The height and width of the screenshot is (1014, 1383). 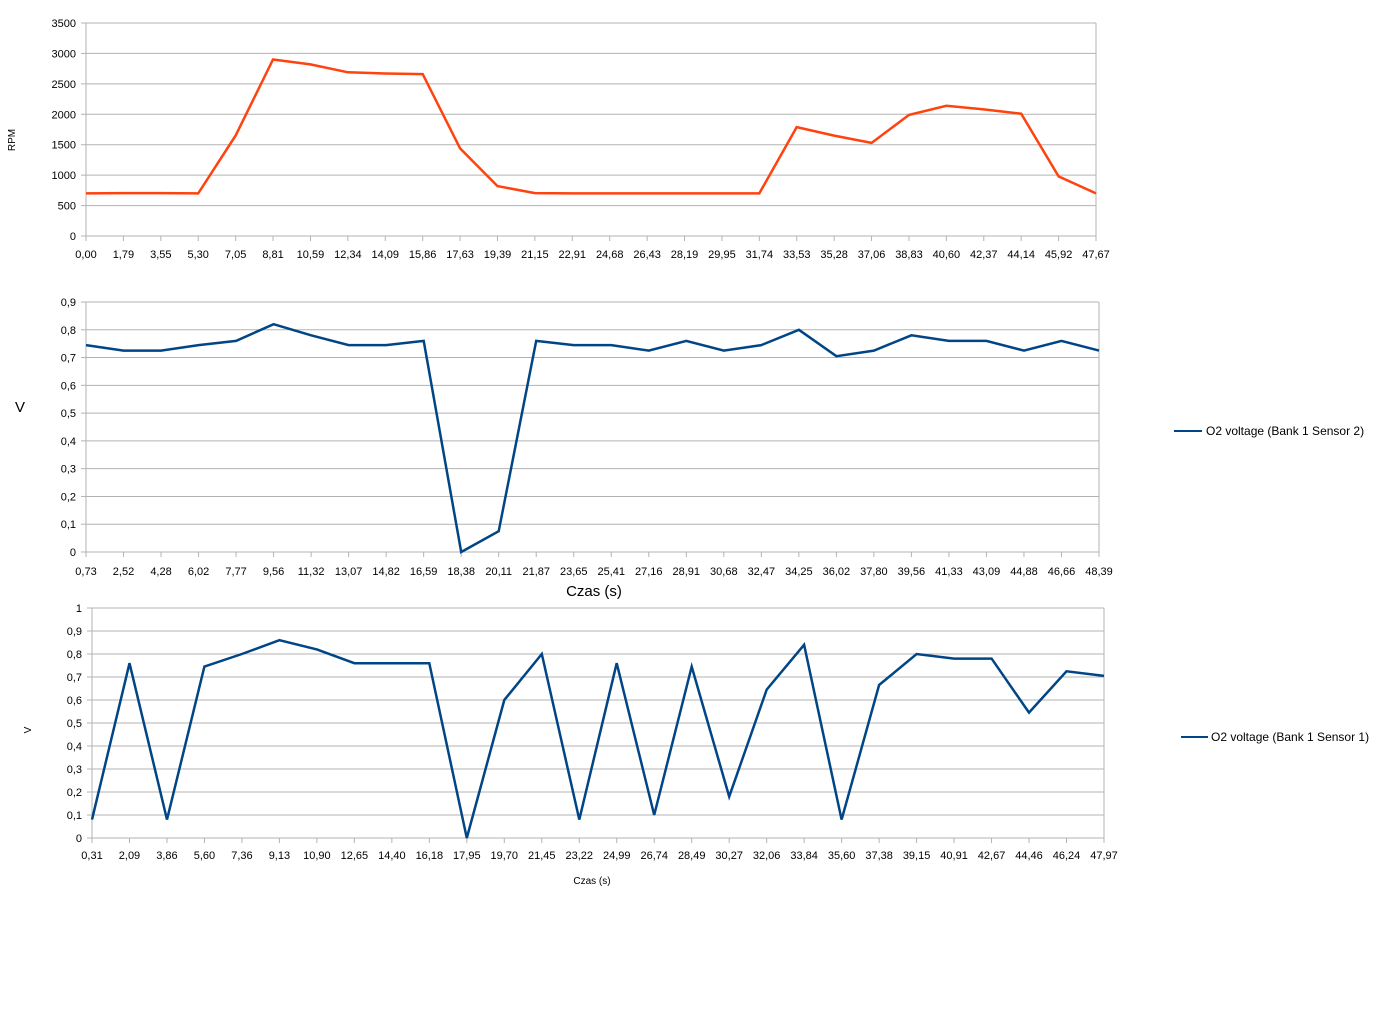 What do you see at coordinates (1104, 856) in the screenshot?
I see `o2-sensor1-x-tick-label: 47,97` at bounding box center [1104, 856].